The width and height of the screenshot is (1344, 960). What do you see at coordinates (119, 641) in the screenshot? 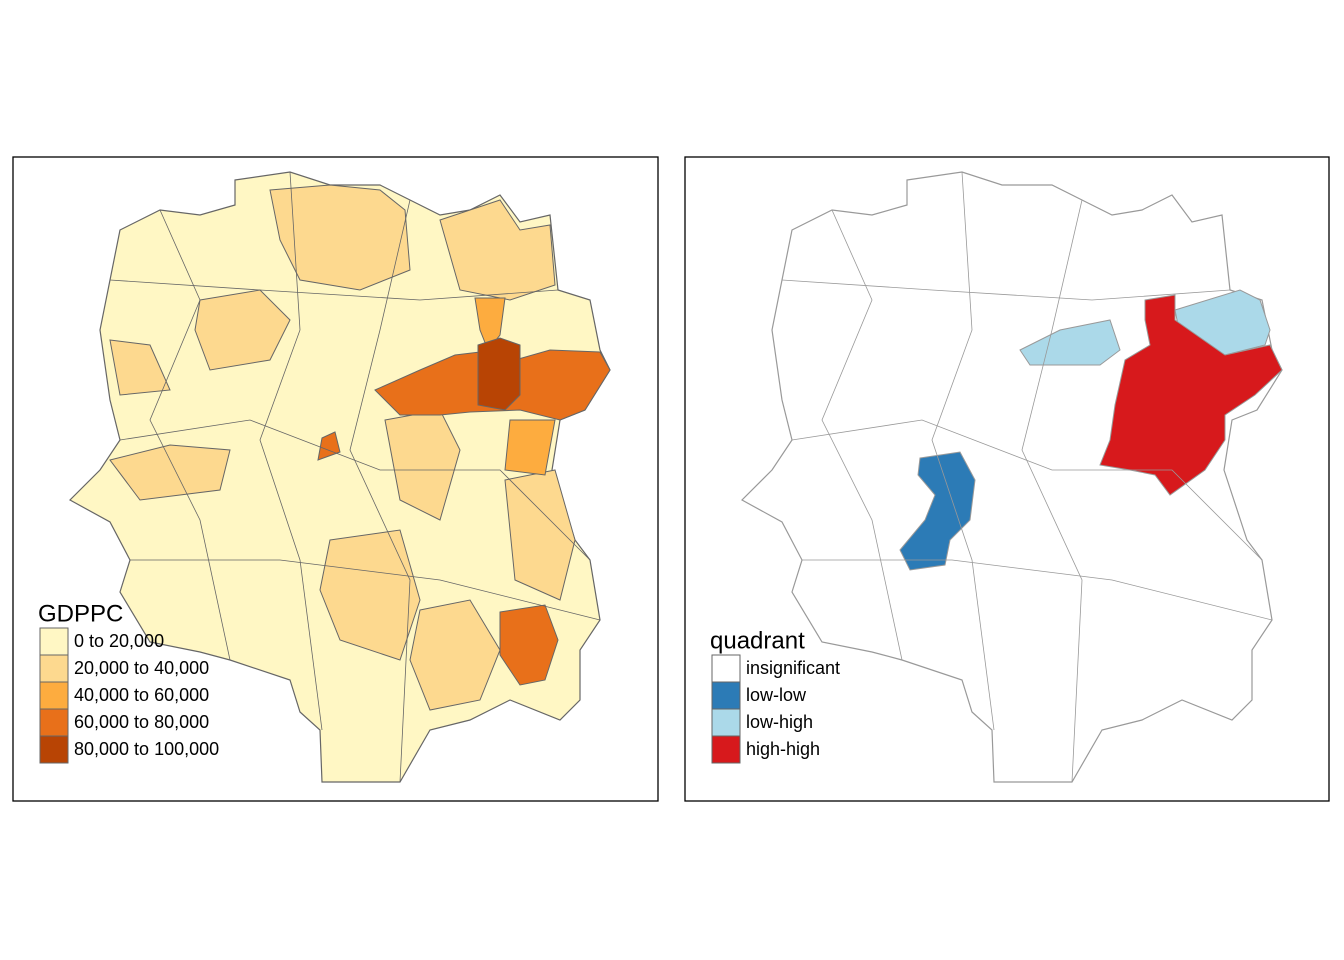
I see `legend-label: 0 to 20,000` at bounding box center [119, 641].